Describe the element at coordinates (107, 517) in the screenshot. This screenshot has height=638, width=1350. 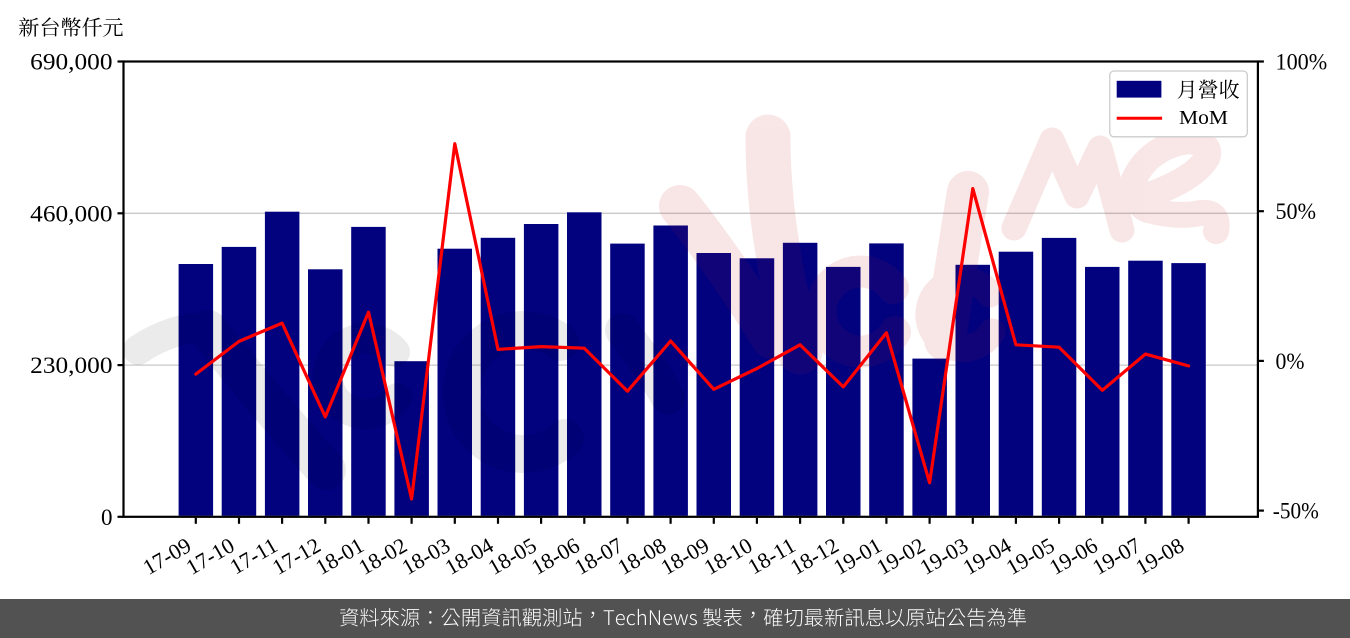
I see `svg-text: 0` at that location.